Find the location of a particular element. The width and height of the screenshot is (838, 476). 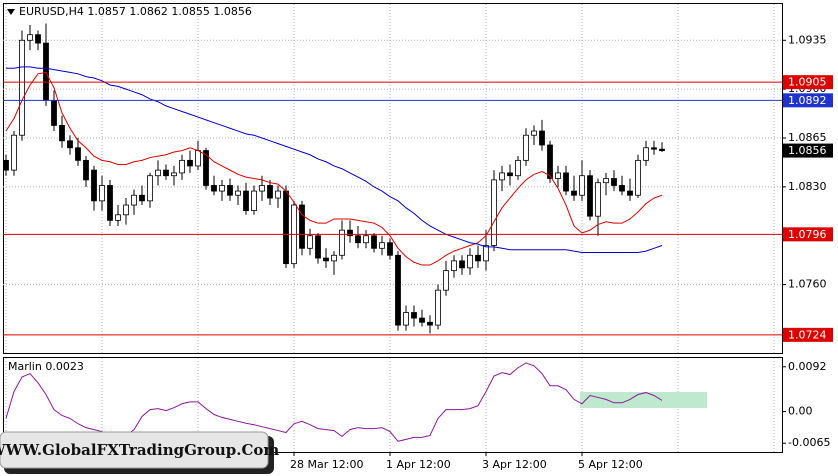

price-label: 1.0856 is located at coordinates (807, 150).